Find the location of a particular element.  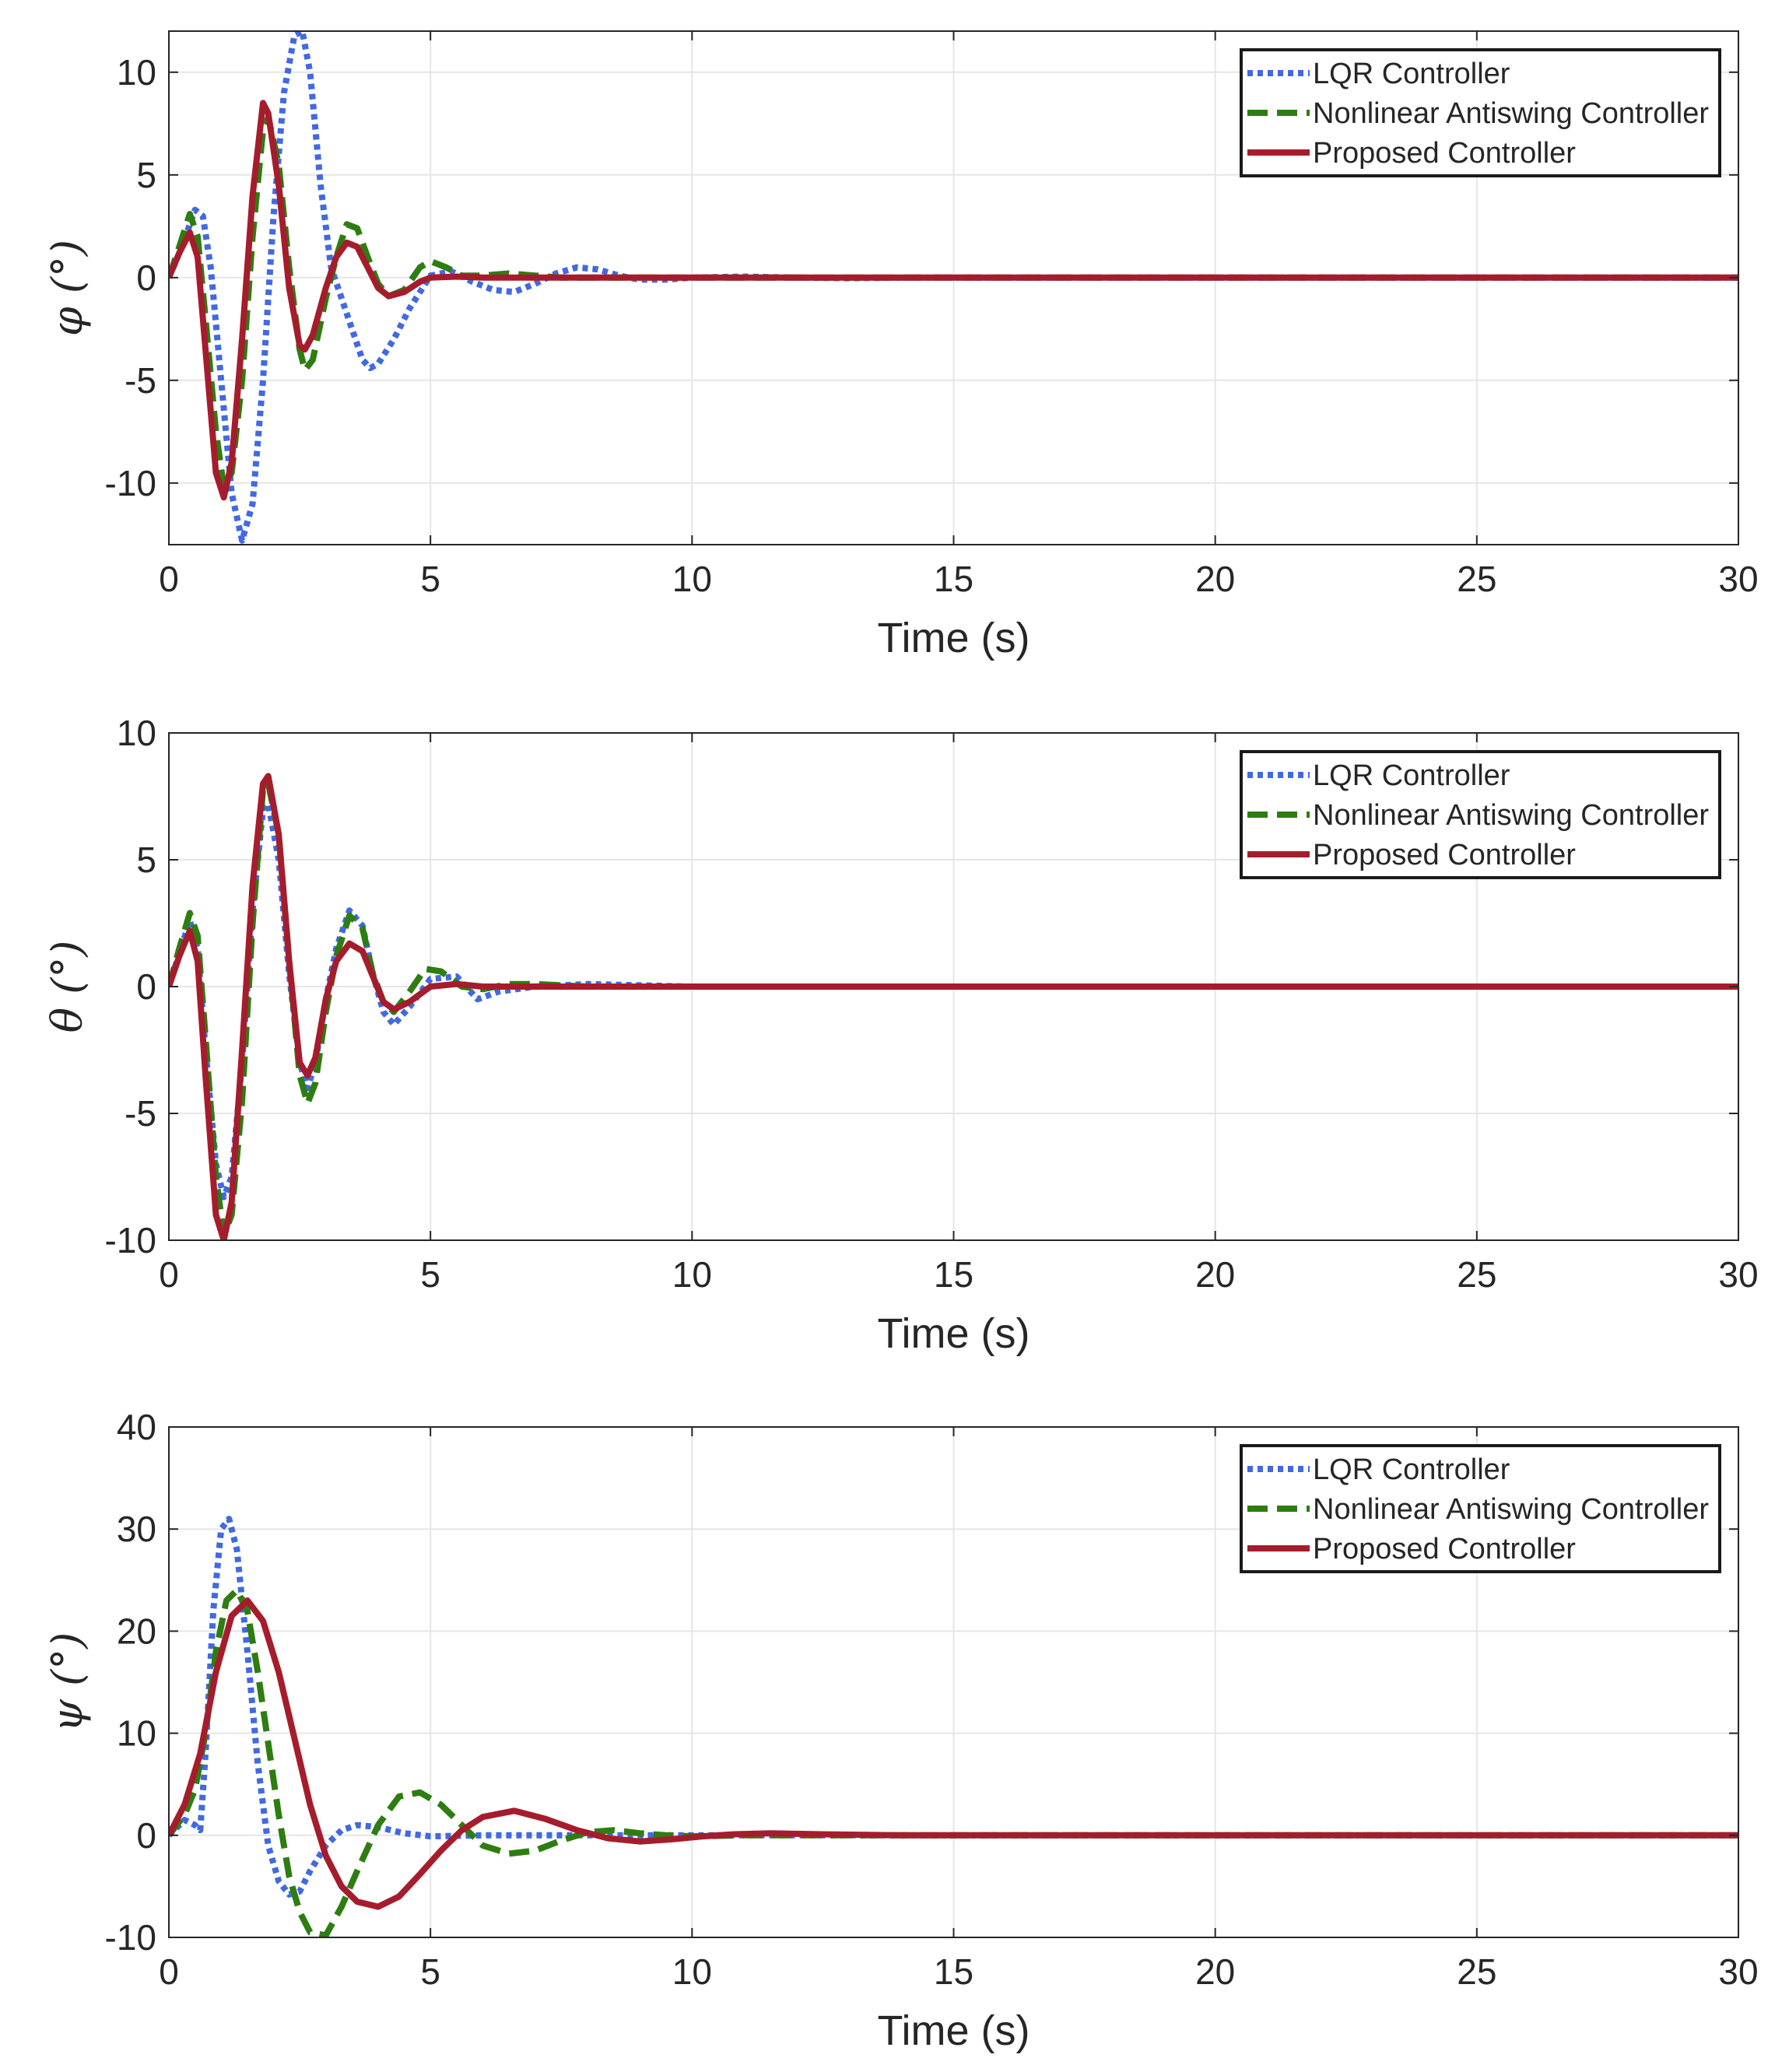

y-tick-label: 30 is located at coordinates (136, 1529).